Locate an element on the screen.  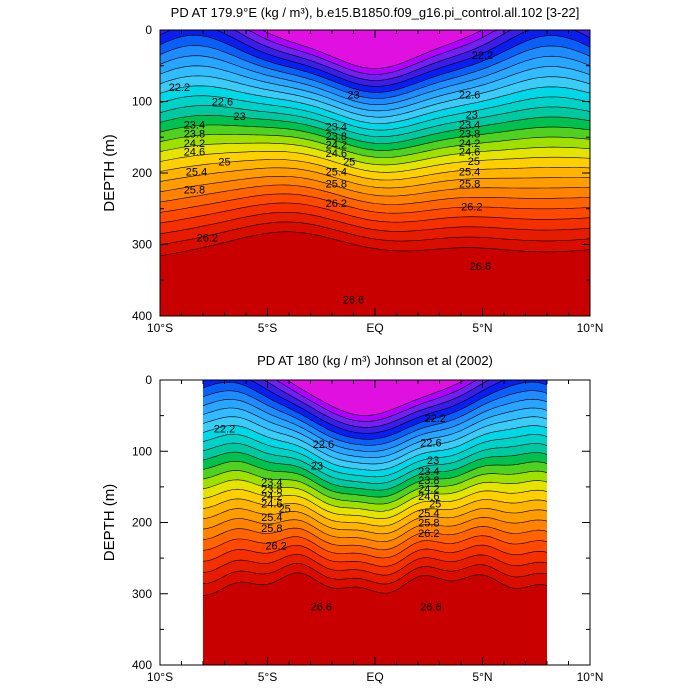
contour-line-23.2 is located at coordinates (375, 104).